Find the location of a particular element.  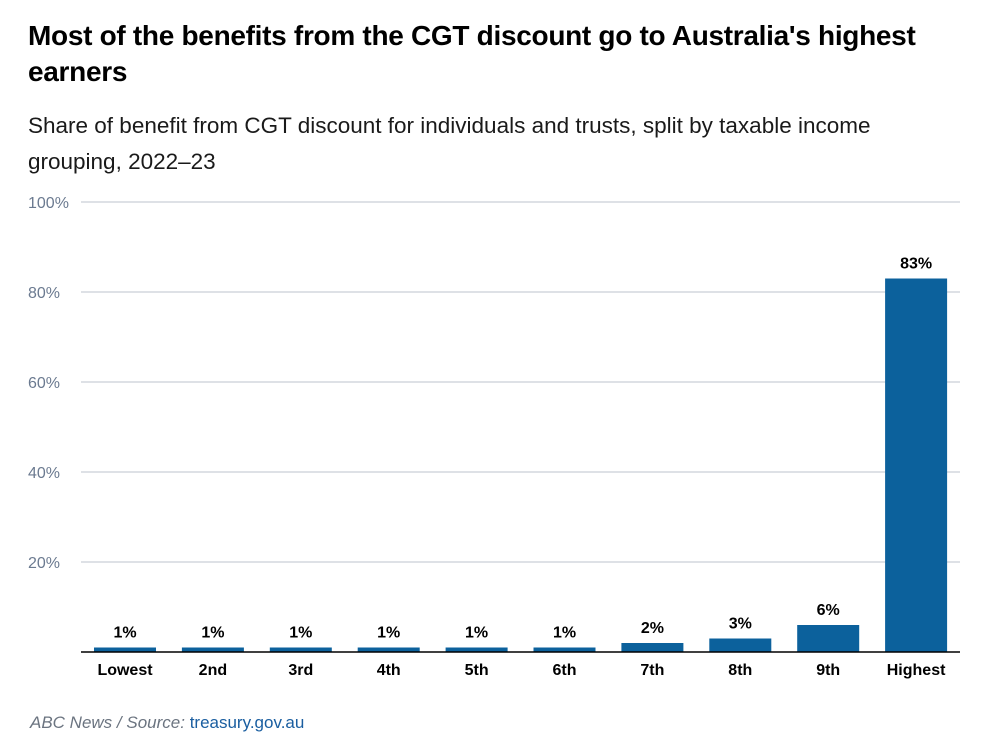

x-tick-label: 2nd is located at coordinates (213, 670).